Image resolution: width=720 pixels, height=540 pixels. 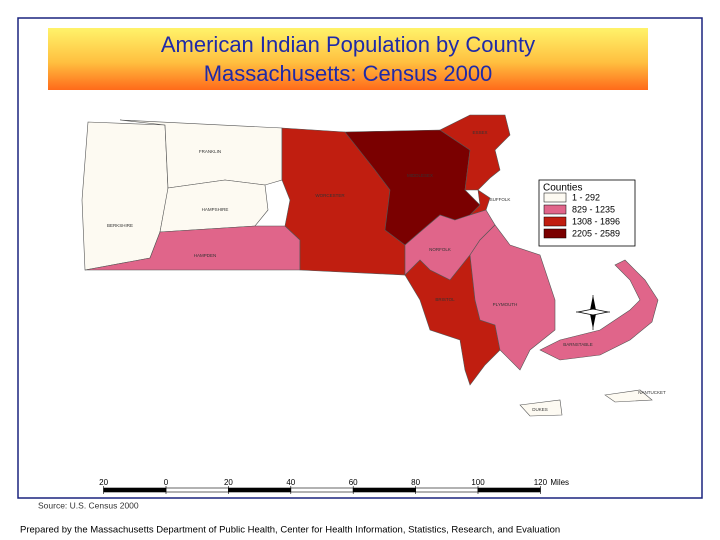 I want to click on county-label: BRISTOL, so click(x=445, y=299).